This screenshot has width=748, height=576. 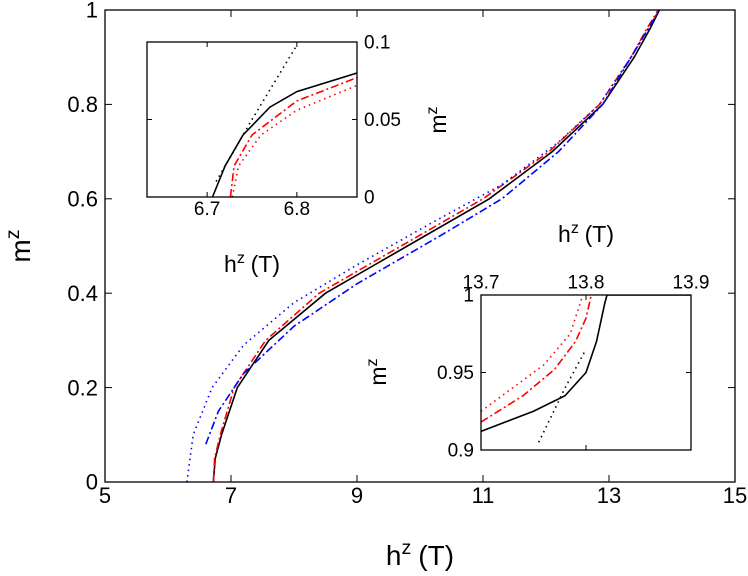 What do you see at coordinates (377, 43) in the screenshot?
I see `y-tick-label: 0.1` at bounding box center [377, 43].